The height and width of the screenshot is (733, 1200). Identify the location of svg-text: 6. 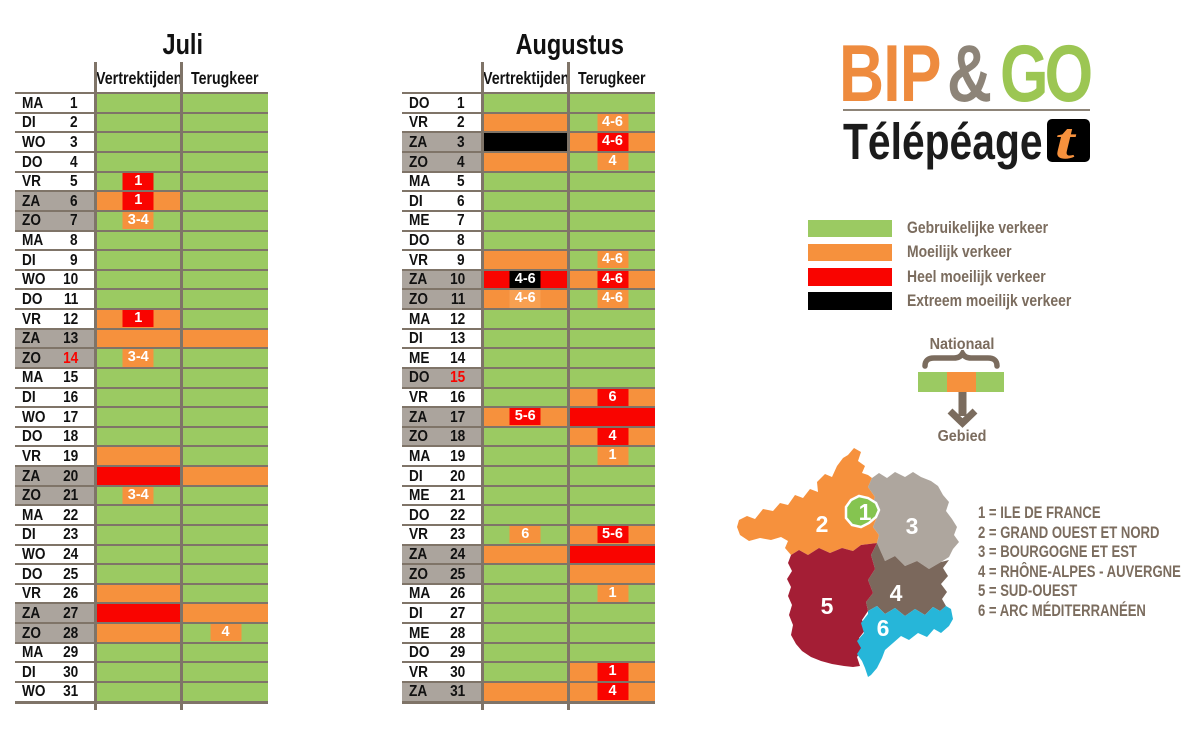
(883, 628).